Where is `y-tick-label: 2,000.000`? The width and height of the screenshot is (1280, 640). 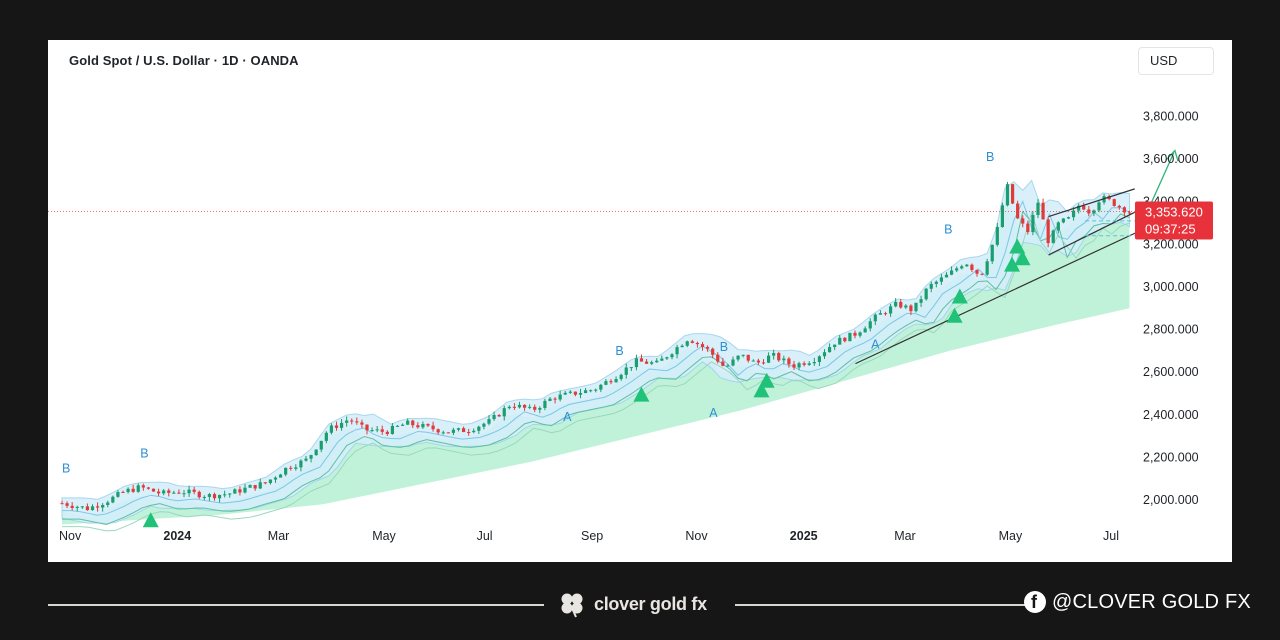
y-tick-label: 2,000.000 is located at coordinates (1171, 500).